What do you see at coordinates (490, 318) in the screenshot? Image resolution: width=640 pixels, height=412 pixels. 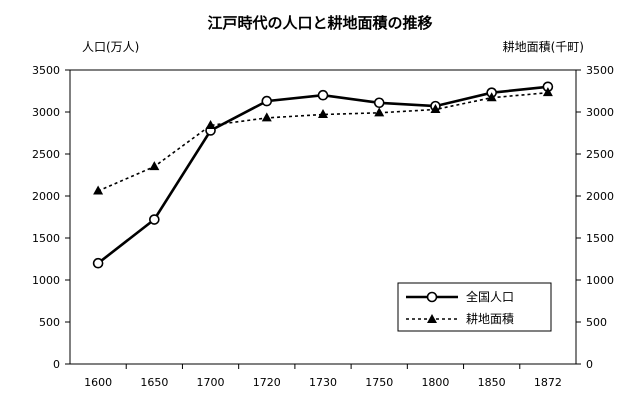 I see `legend-label-farmland: 耕地面積` at bounding box center [490, 318].